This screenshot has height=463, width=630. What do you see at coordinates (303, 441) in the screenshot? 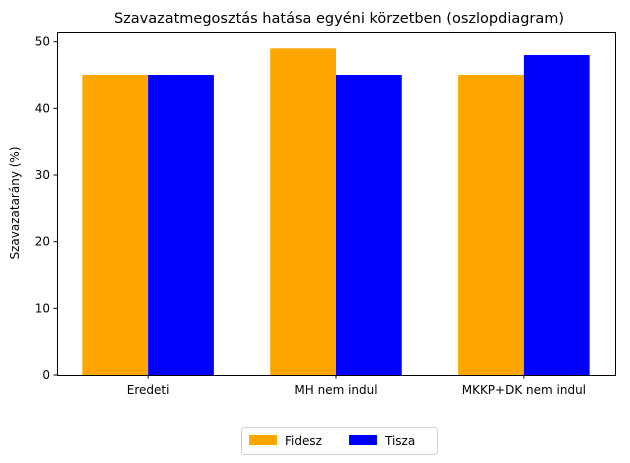
I see `legend-label-fidesz: Fidesz` at bounding box center [303, 441].